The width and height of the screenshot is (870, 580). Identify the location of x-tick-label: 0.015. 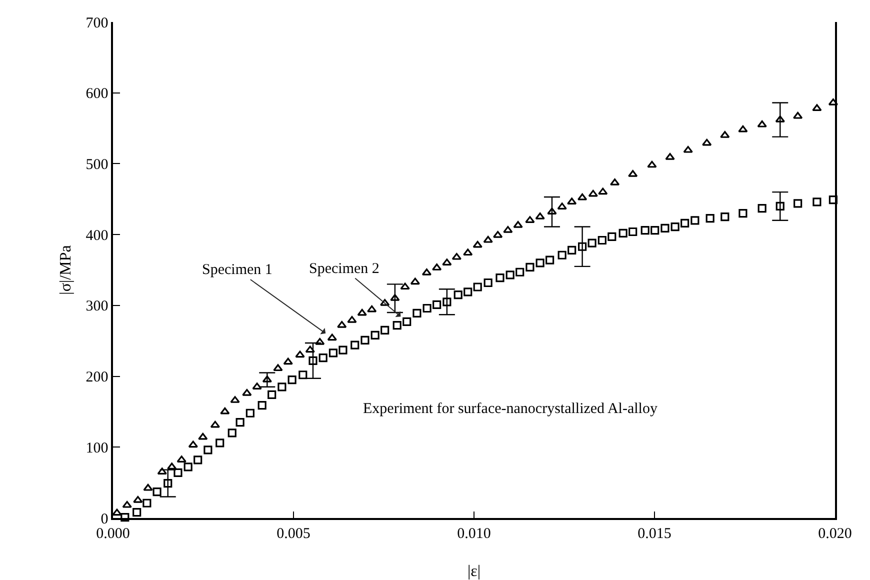
(655, 534).